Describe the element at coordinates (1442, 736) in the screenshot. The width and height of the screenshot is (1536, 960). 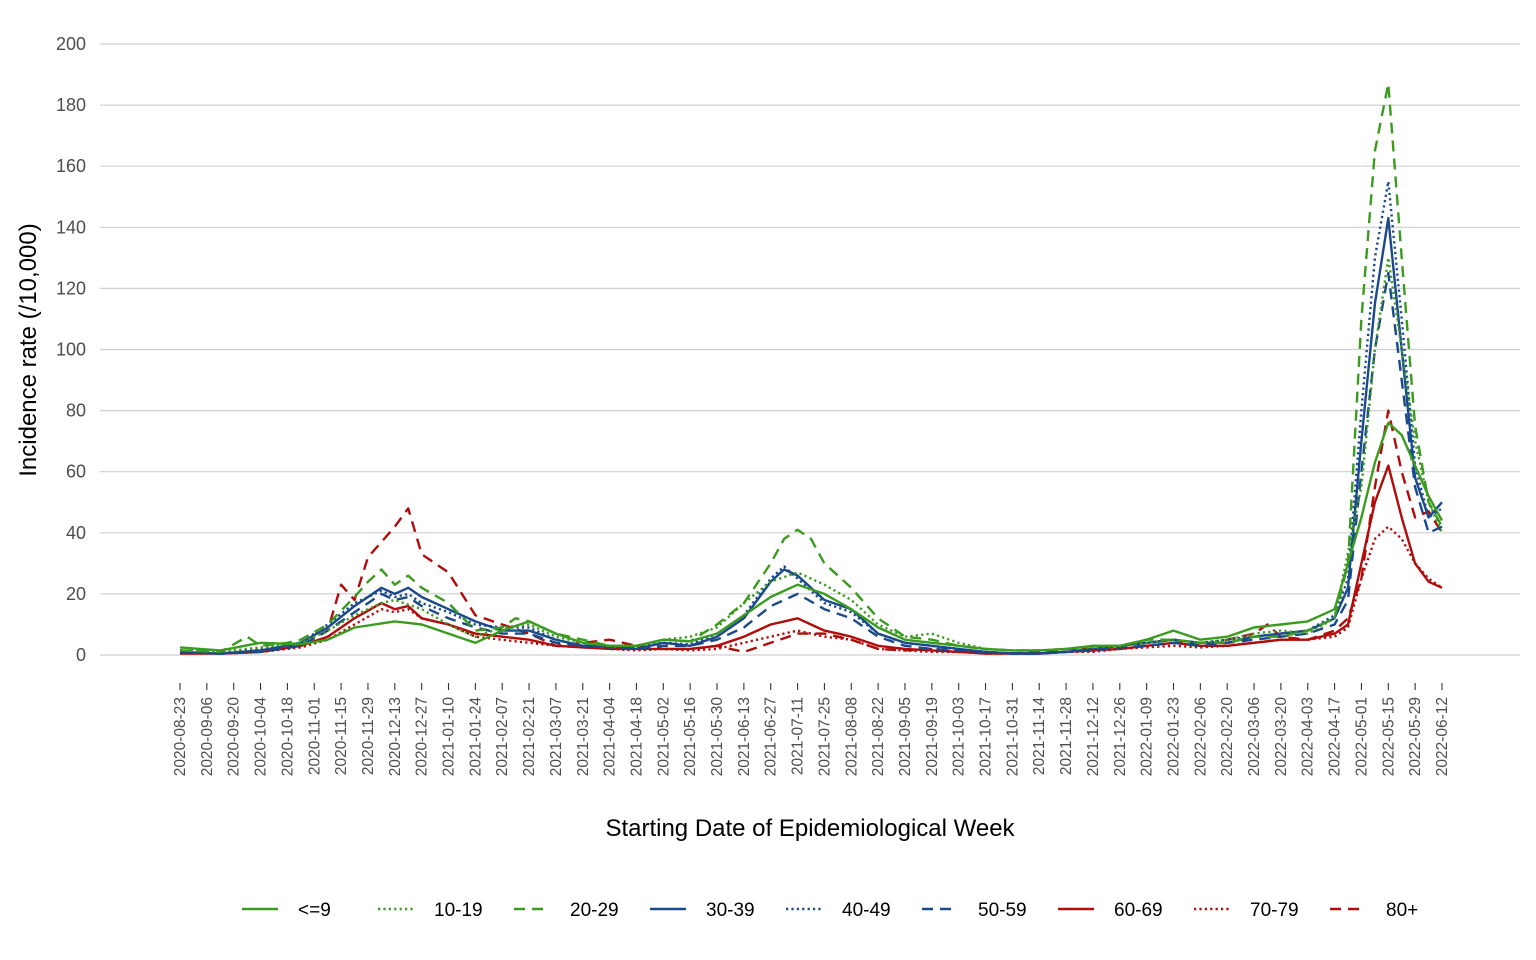
I see `x-tick-label: 2022-06-12` at that location.